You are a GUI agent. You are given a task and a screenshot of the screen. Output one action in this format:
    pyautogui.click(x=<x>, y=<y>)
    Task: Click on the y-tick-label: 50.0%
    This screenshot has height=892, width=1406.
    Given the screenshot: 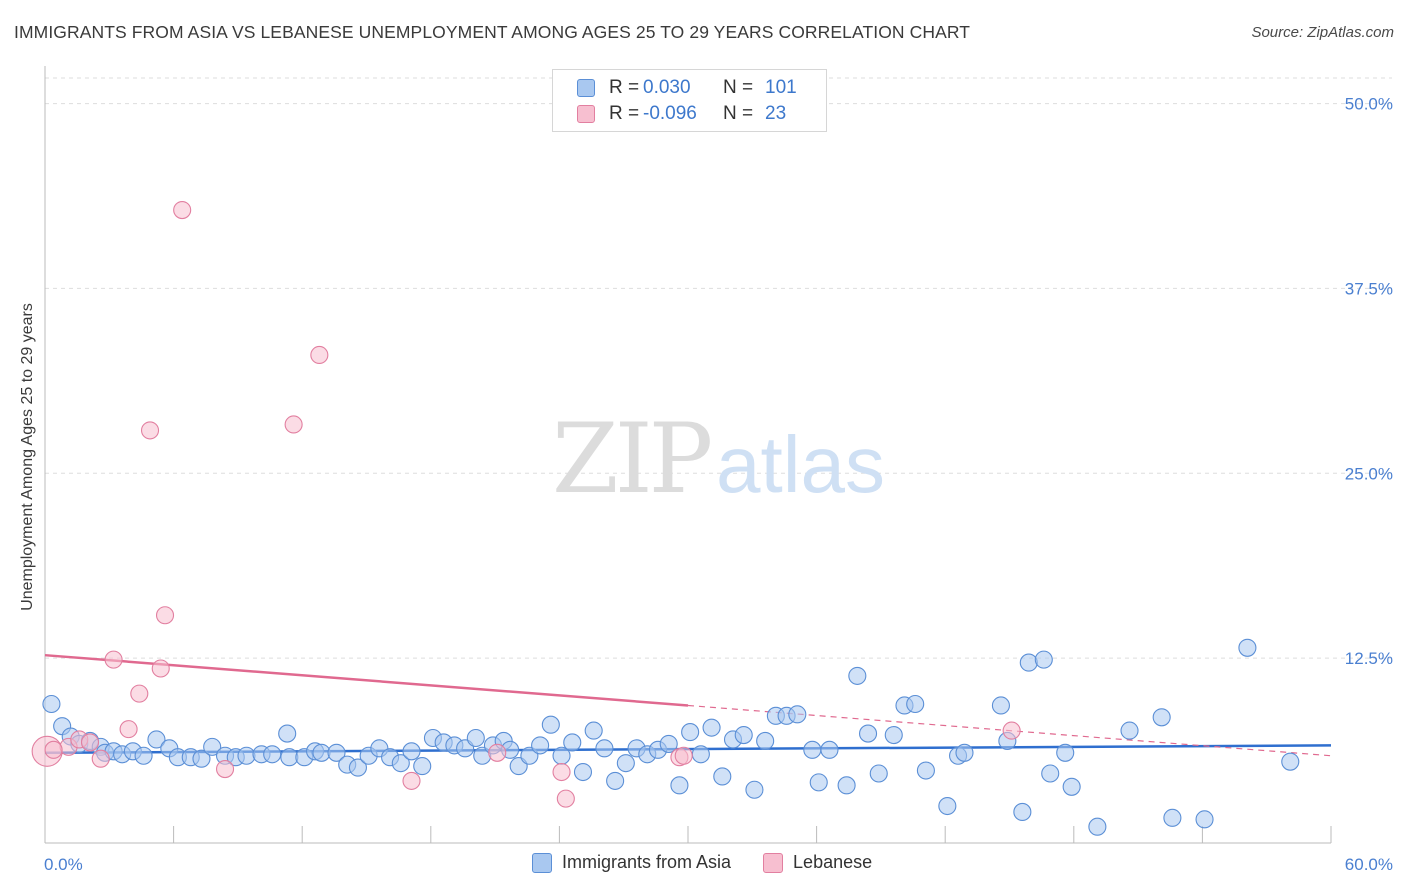 What is the action you would take?
    pyautogui.click(x=1369, y=104)
    